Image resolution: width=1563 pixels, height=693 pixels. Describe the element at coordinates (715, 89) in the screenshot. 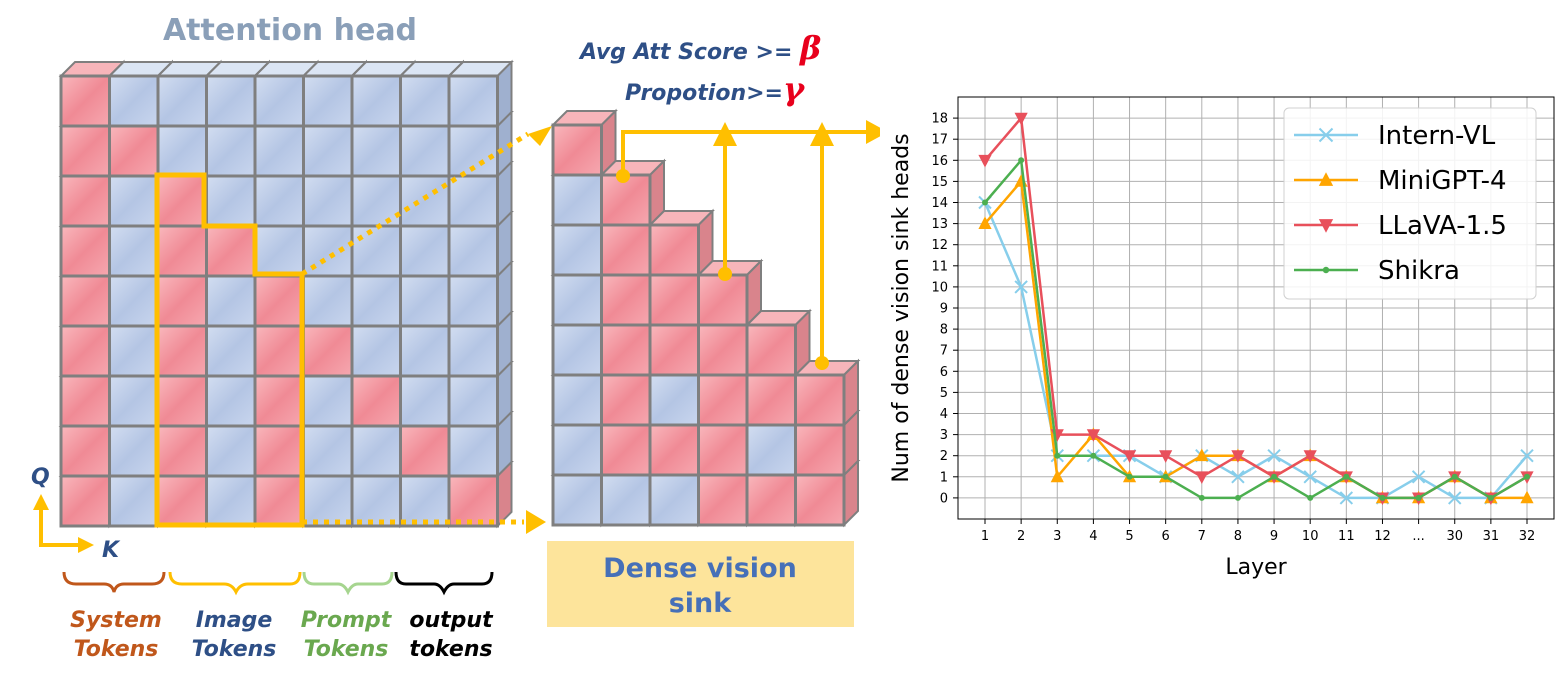

I see `condition-proportion: Propotion>=γ` at that location.